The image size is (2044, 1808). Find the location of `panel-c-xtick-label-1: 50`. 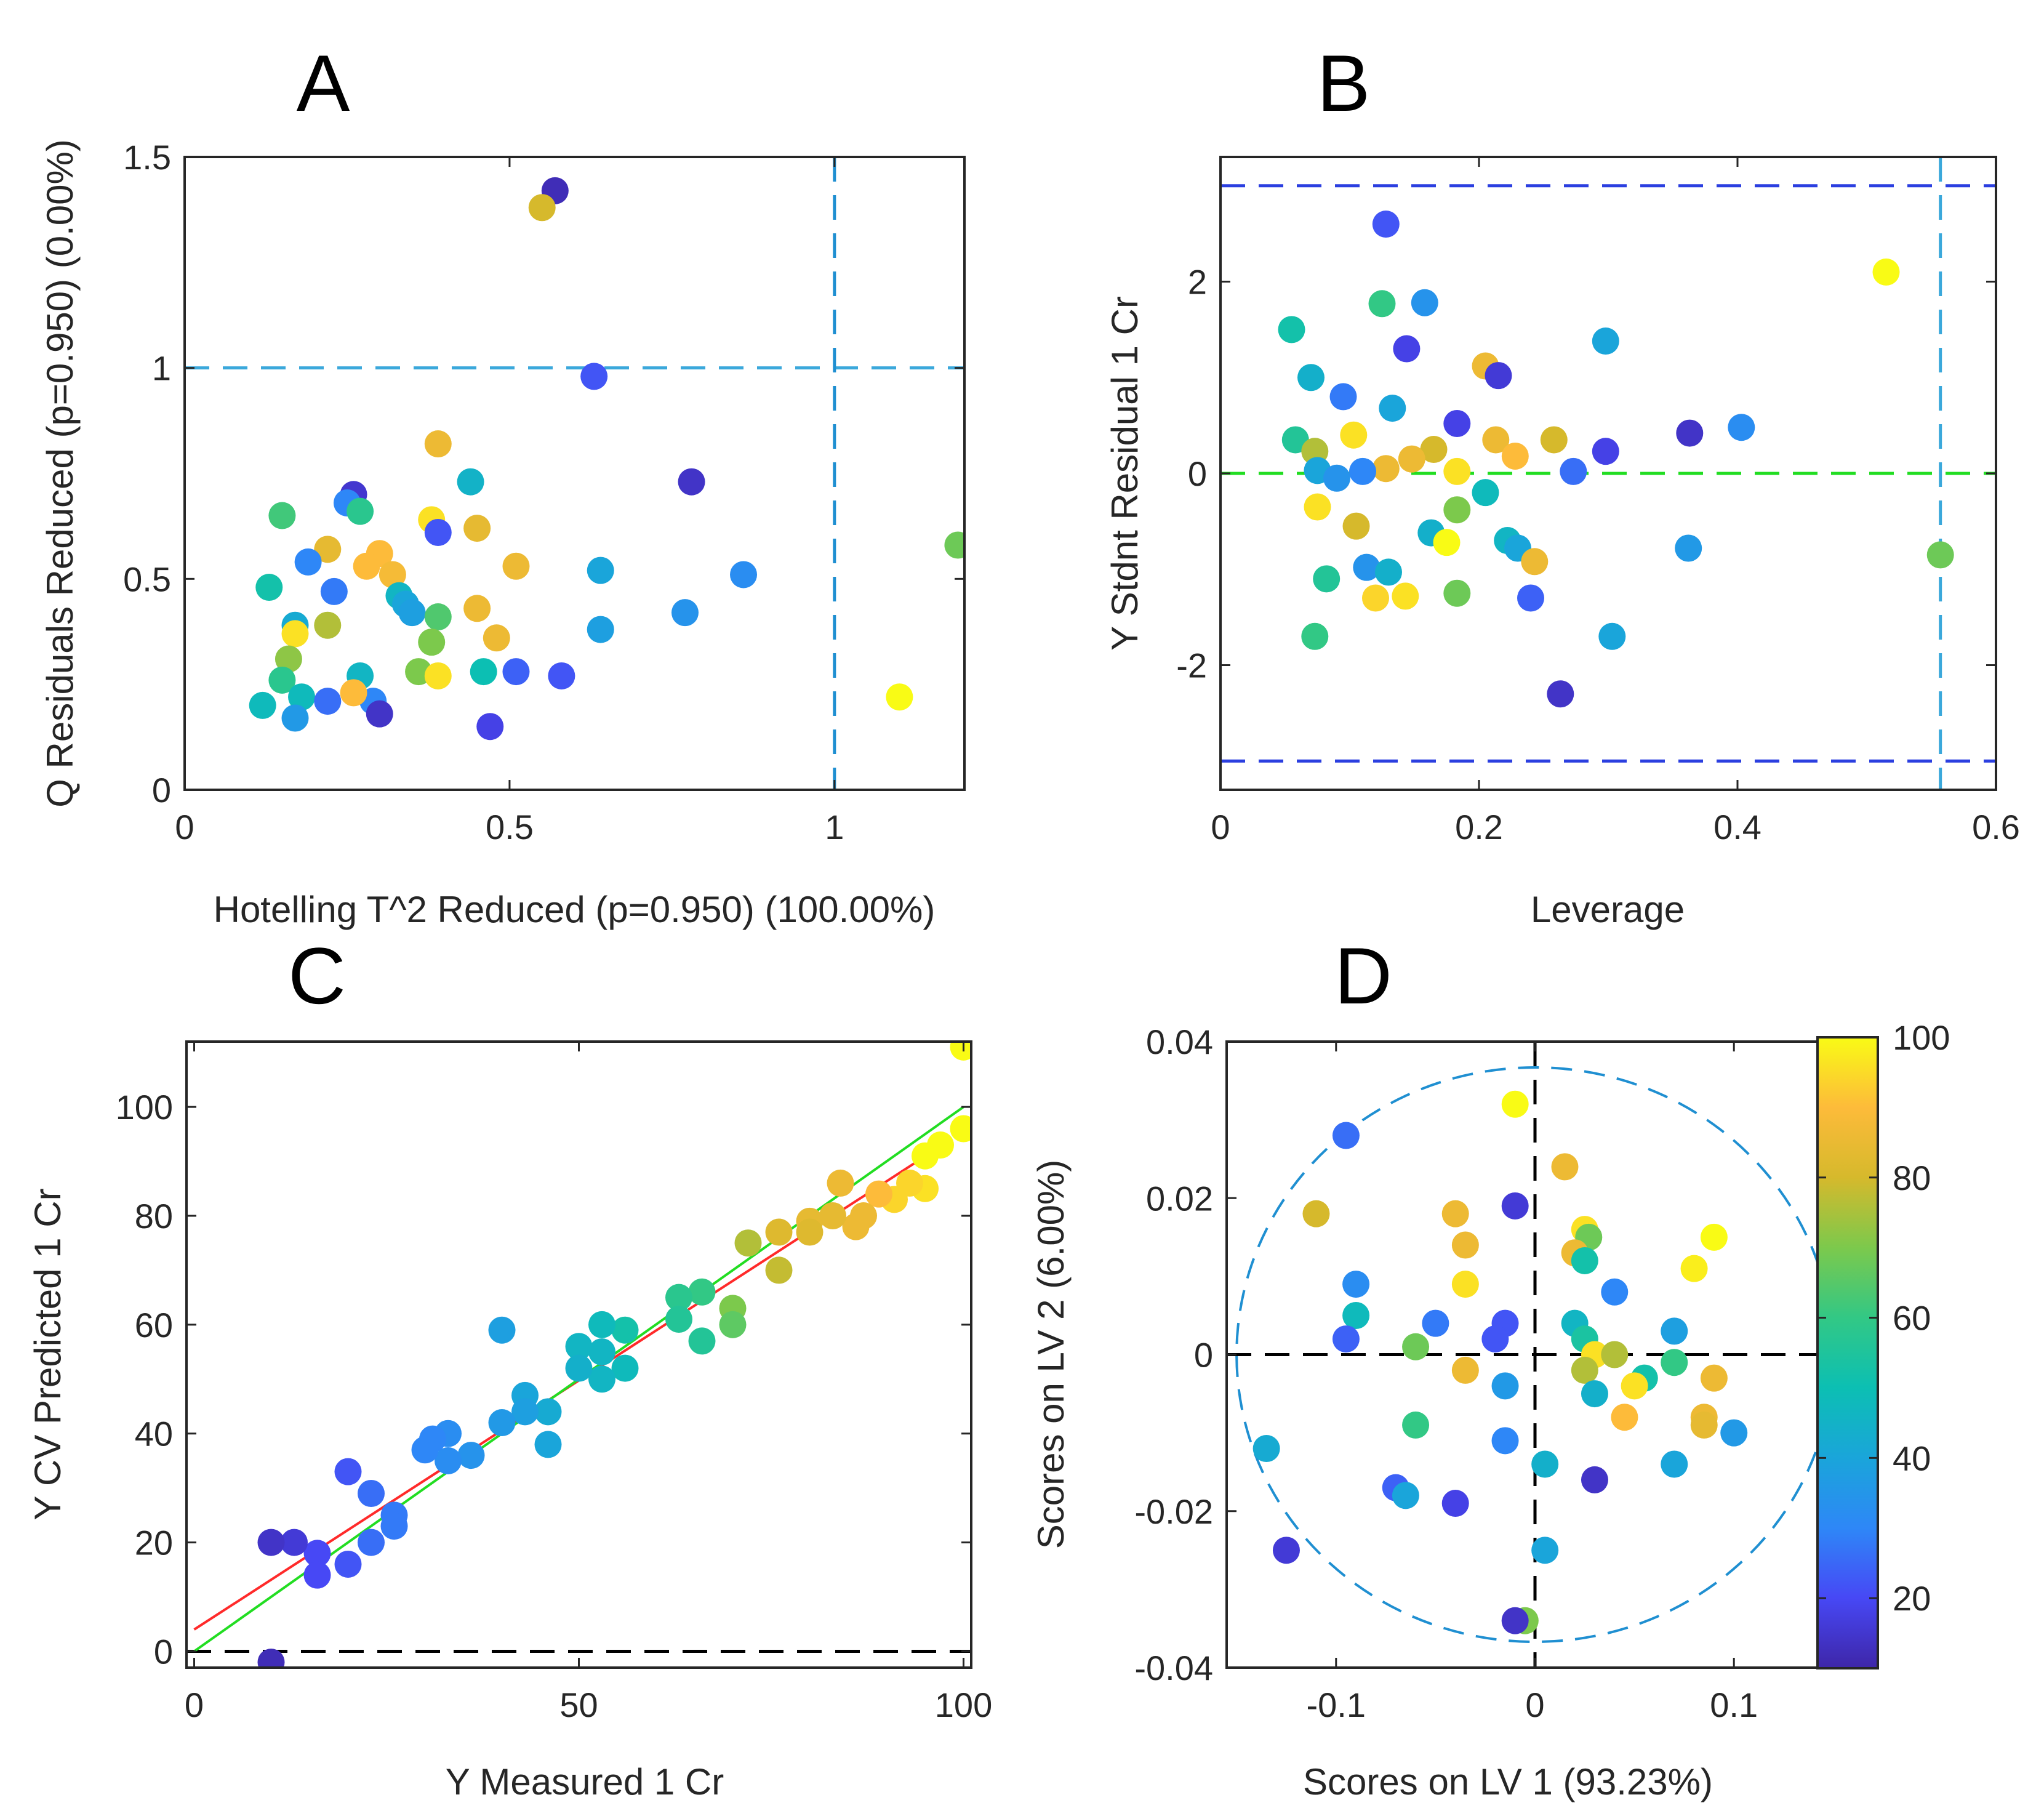

panel-c-xtick-label-1: 50 is located at coordinates (578, 1704).